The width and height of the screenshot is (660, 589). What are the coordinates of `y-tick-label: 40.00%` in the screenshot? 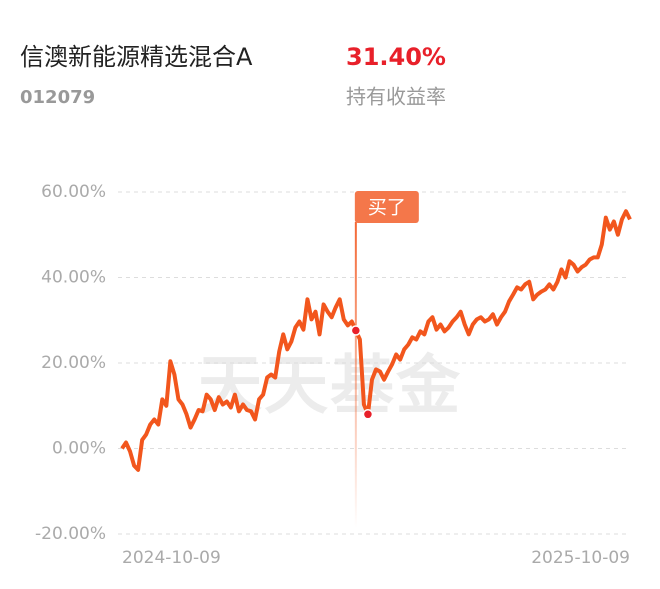 It's located at (73, 278).